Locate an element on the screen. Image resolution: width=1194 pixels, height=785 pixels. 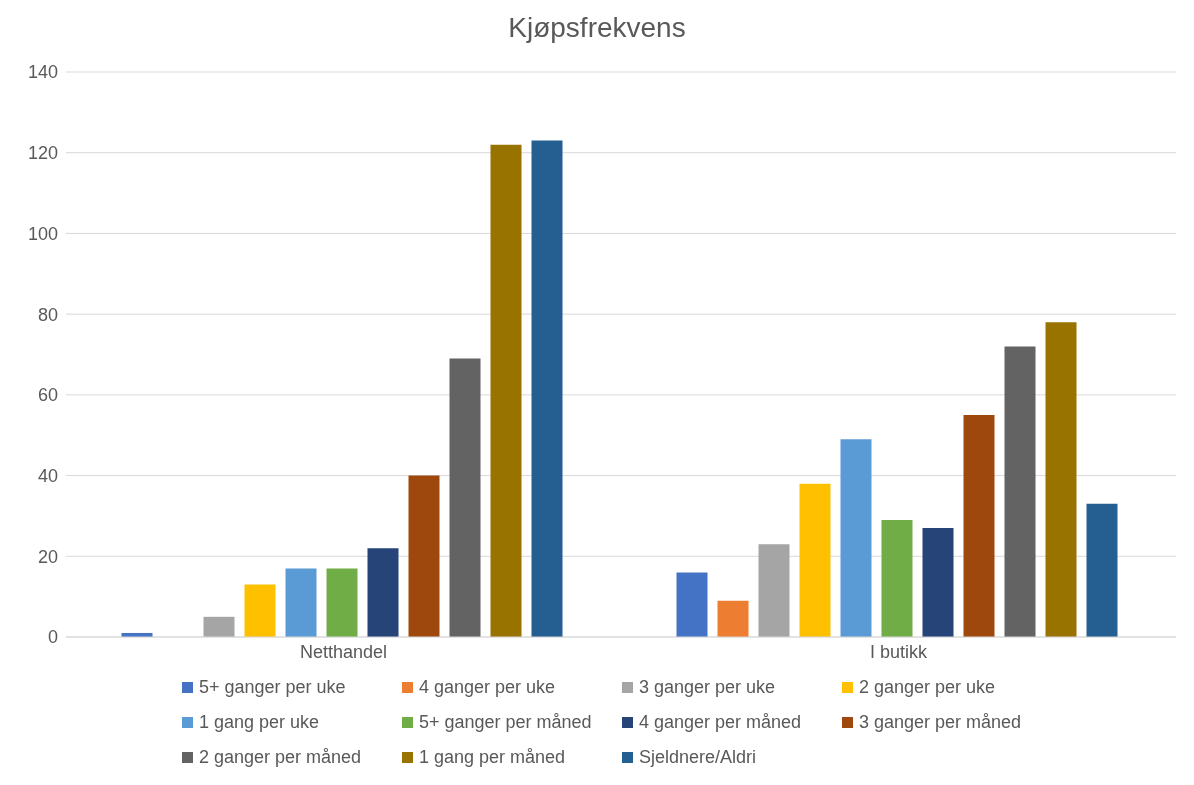
legend-label: 1 gang per måned is located at coordinates (492, 757).